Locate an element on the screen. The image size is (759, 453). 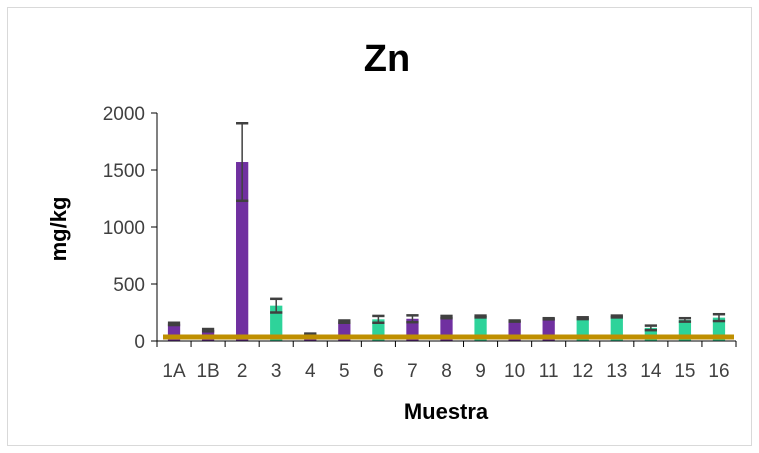
x-tick-label-4: 4 is located at coordinates (310, 371).